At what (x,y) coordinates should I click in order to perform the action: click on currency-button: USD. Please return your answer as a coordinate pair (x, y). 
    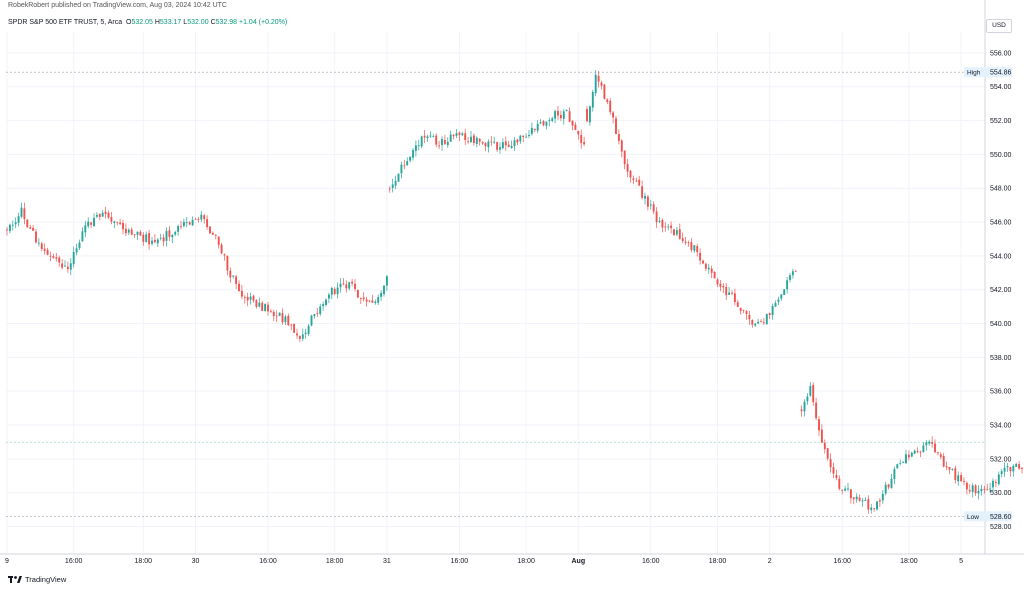
    Looking at the image, I should click on (999, 26).